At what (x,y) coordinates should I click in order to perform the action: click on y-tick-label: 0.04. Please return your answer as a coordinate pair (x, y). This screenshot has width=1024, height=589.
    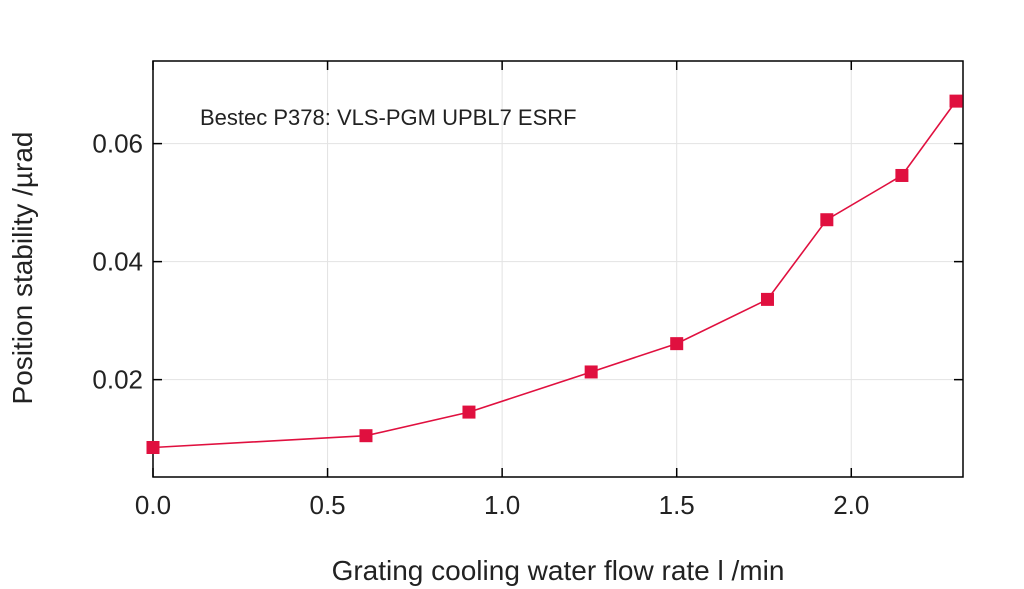
    Looking at the image, I should click on (117, 262).